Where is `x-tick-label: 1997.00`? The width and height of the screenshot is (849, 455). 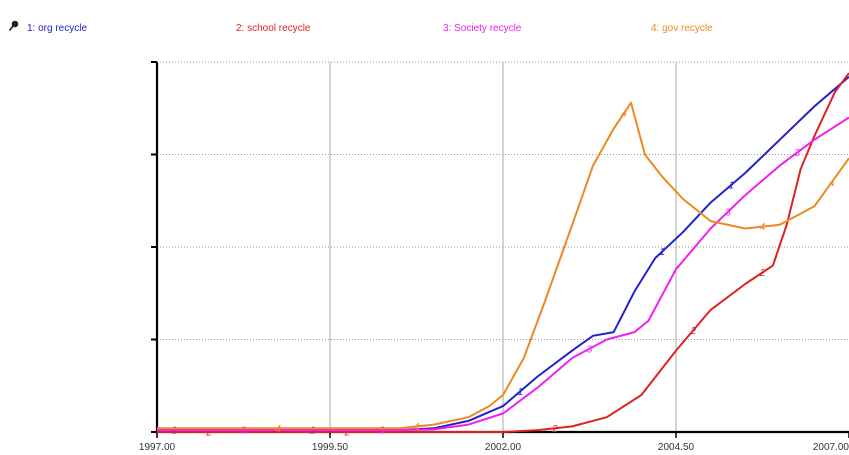 x-tick-label: 1997.00 is located at coordinates (157, 447).